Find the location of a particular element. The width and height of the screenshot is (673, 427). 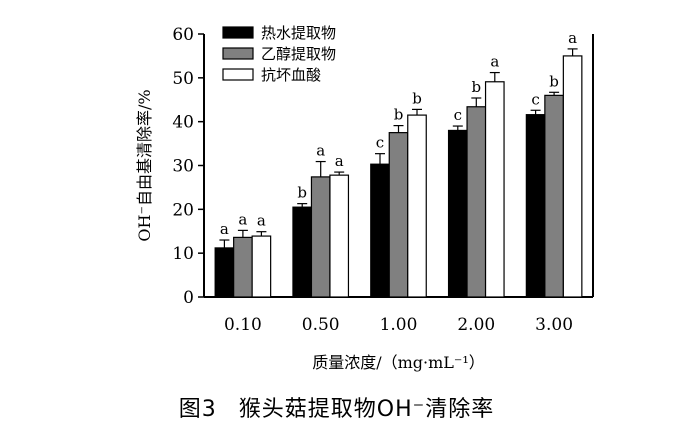

figure-caption: 图3 猴头菇提取物OH⁻清除率 is located at coordinates (336, 407).